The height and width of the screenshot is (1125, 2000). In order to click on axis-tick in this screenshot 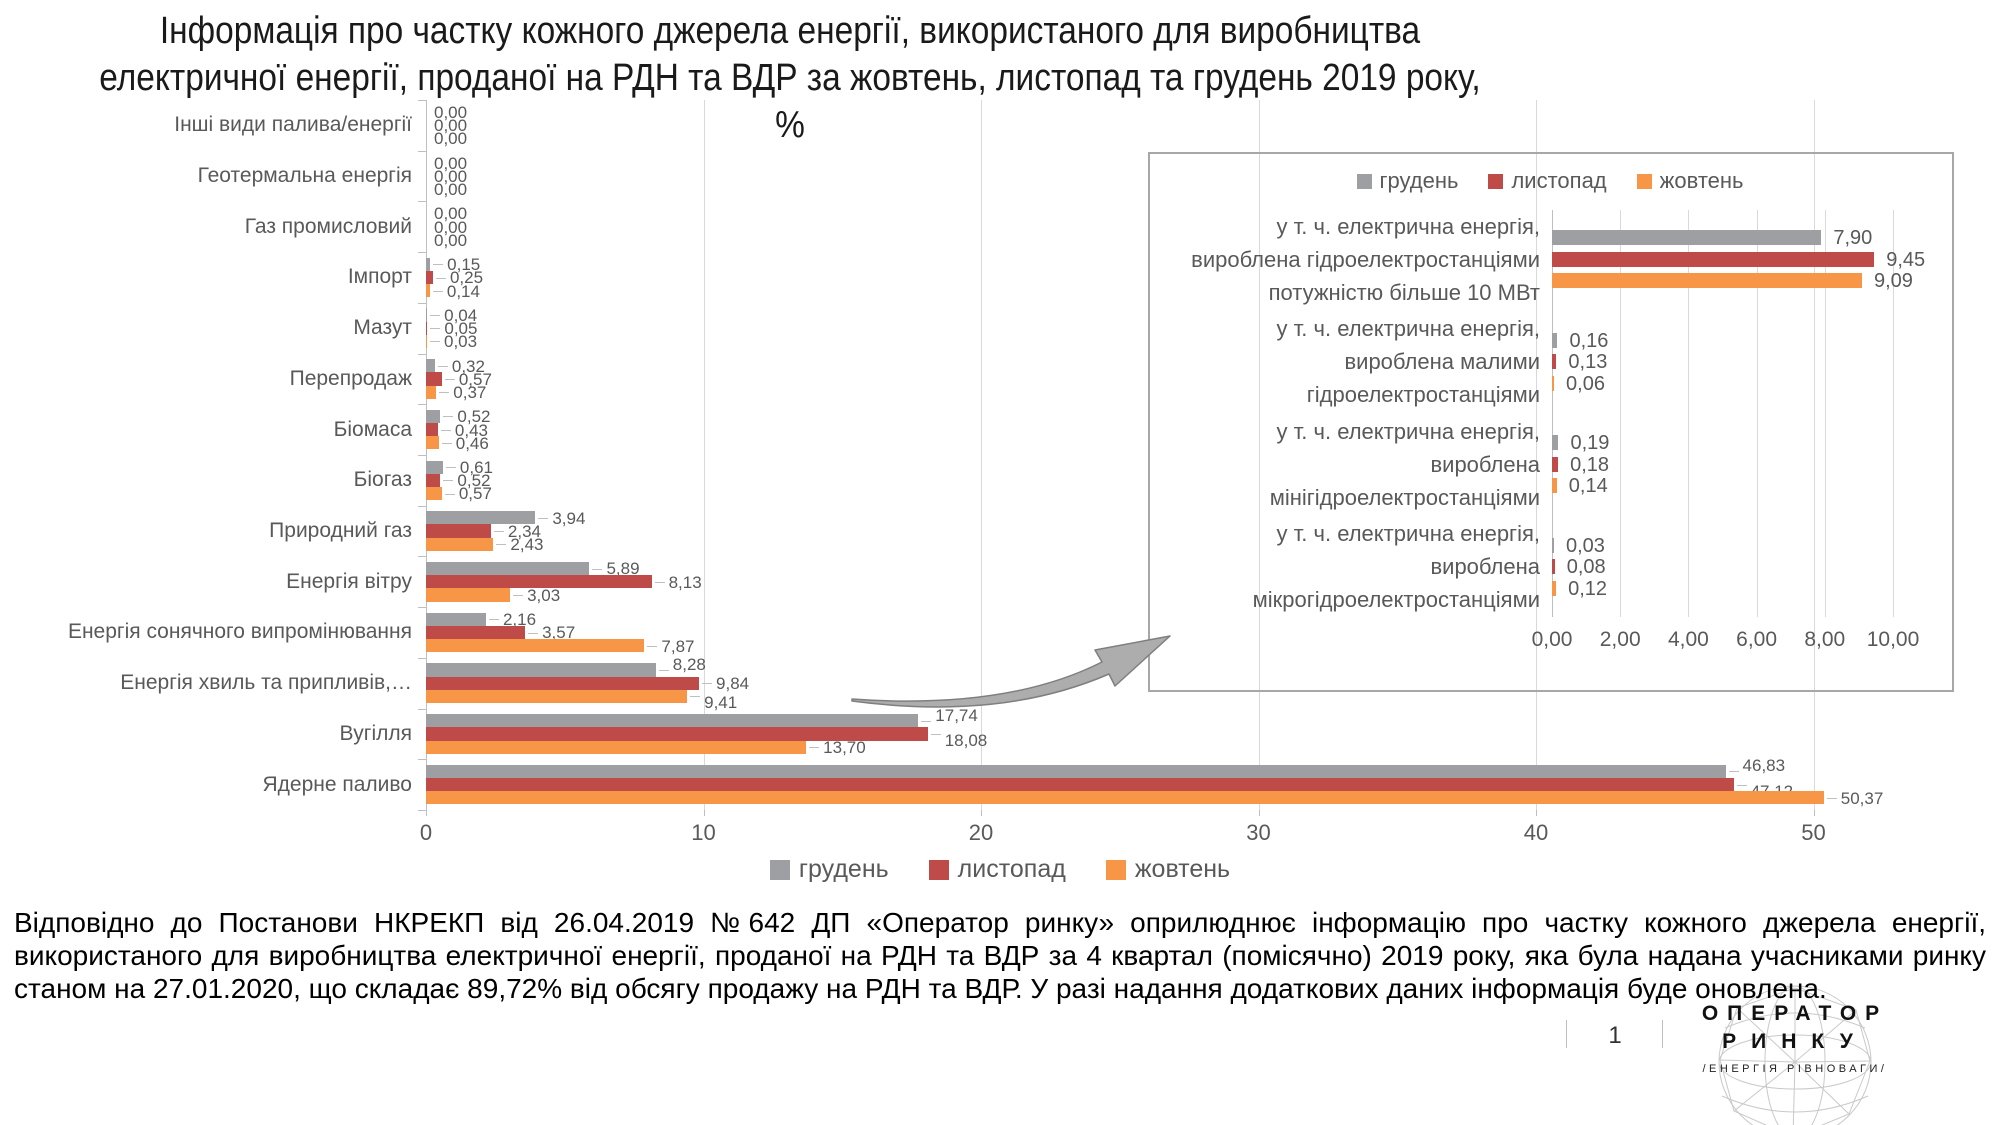, I will do `click(1259, 813)`.